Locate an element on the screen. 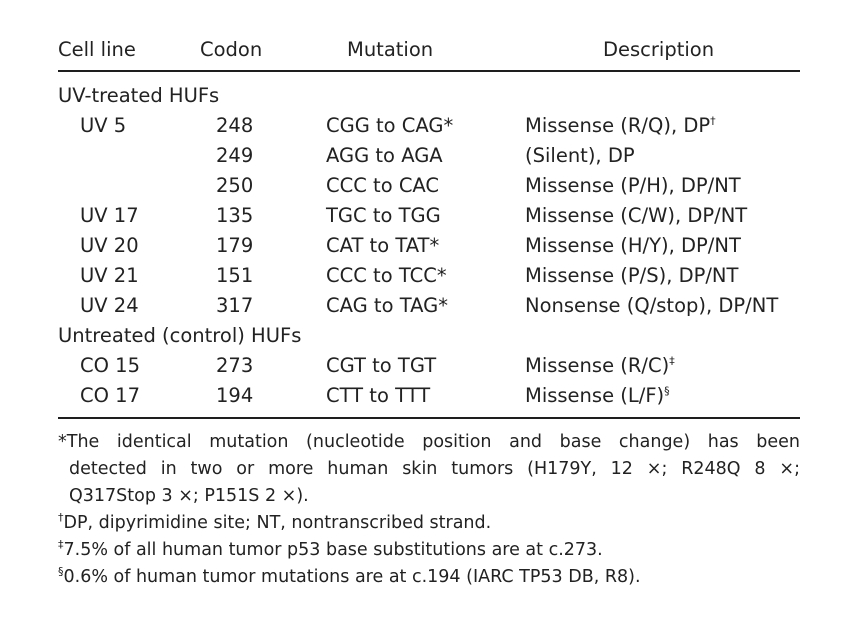 This screenshot has width=860, height=629. row-description: Missense (L/F)§ is located at coordinates (597, 395).